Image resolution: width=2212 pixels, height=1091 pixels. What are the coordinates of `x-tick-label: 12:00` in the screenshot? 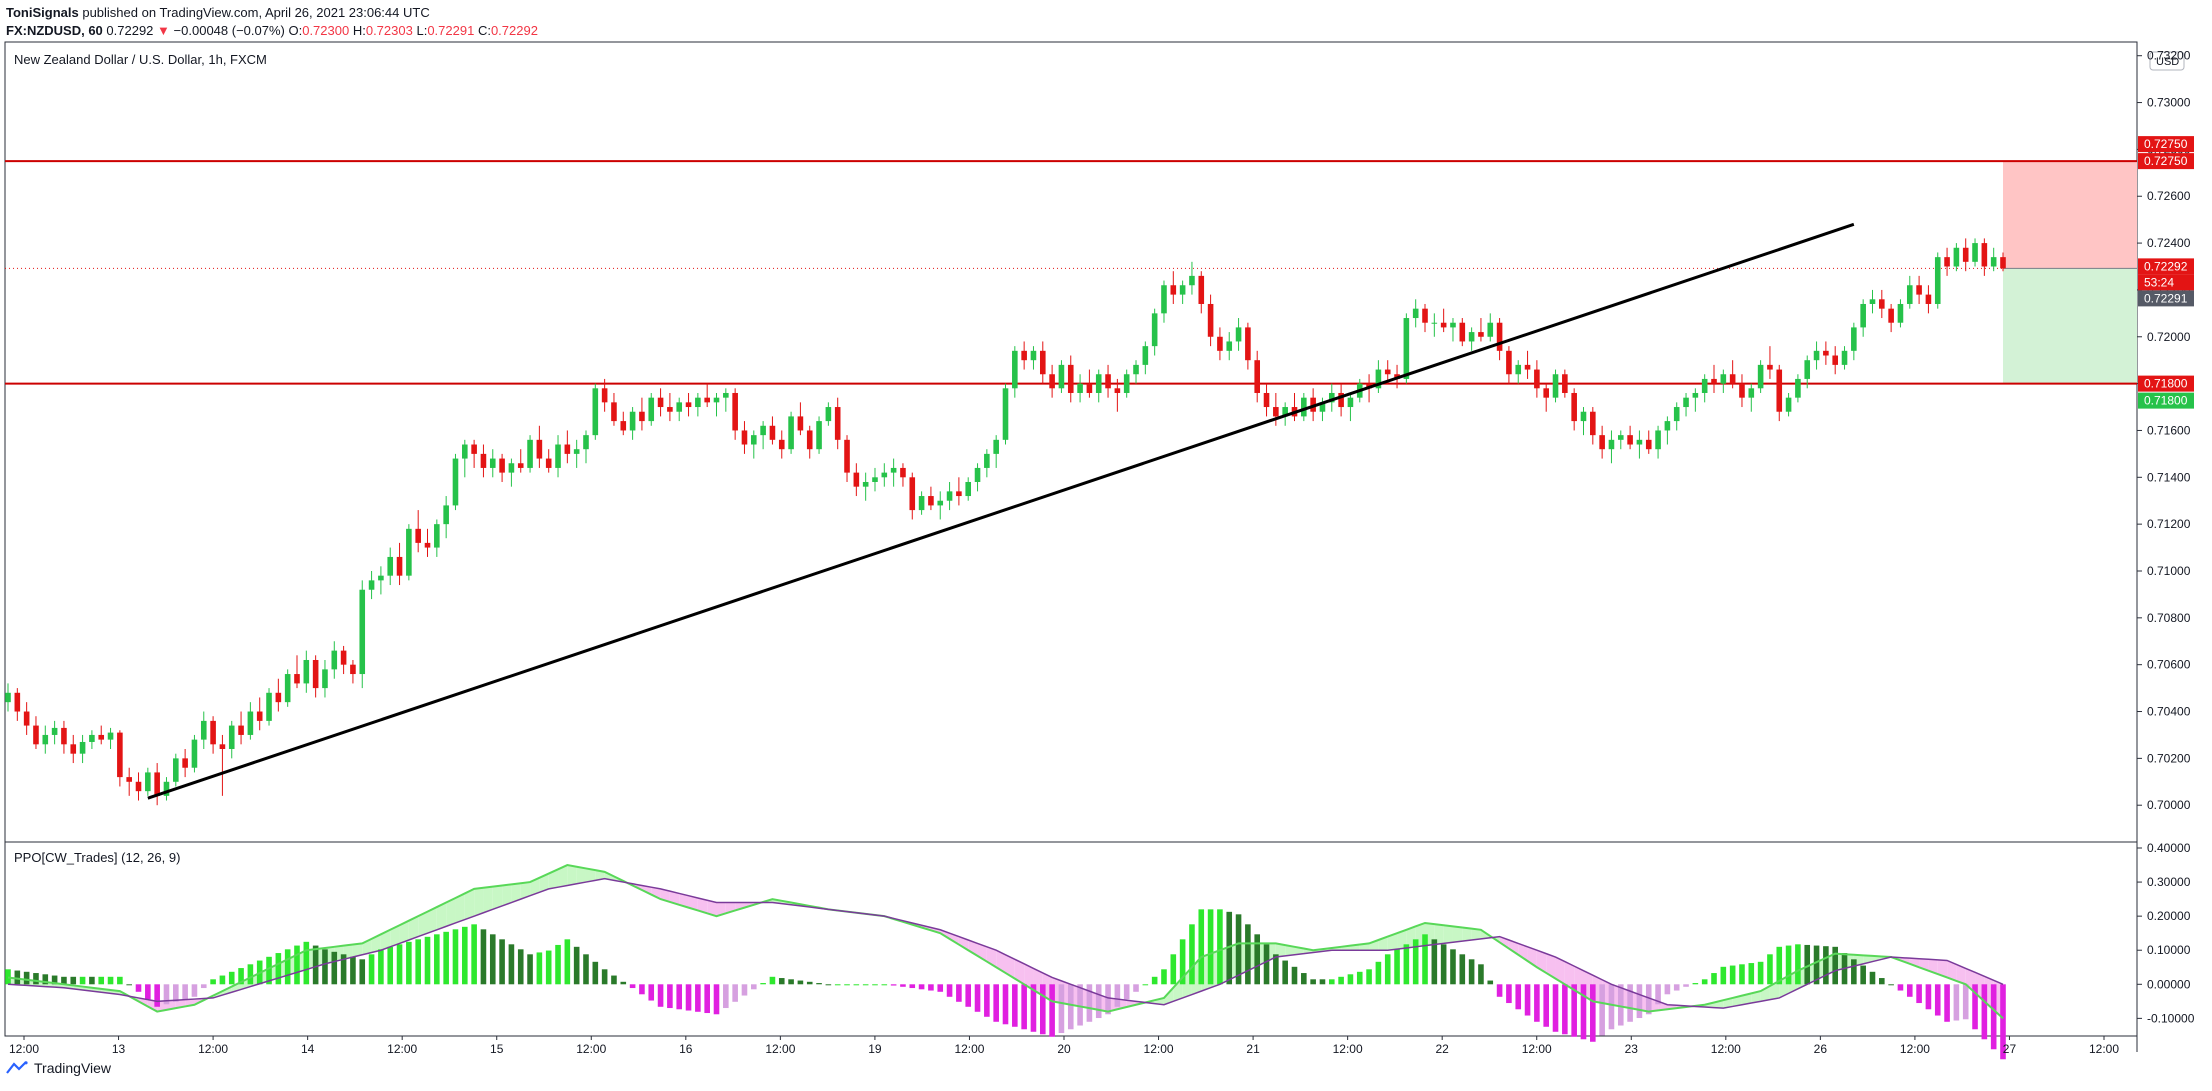 It's located at (1159, 1049).